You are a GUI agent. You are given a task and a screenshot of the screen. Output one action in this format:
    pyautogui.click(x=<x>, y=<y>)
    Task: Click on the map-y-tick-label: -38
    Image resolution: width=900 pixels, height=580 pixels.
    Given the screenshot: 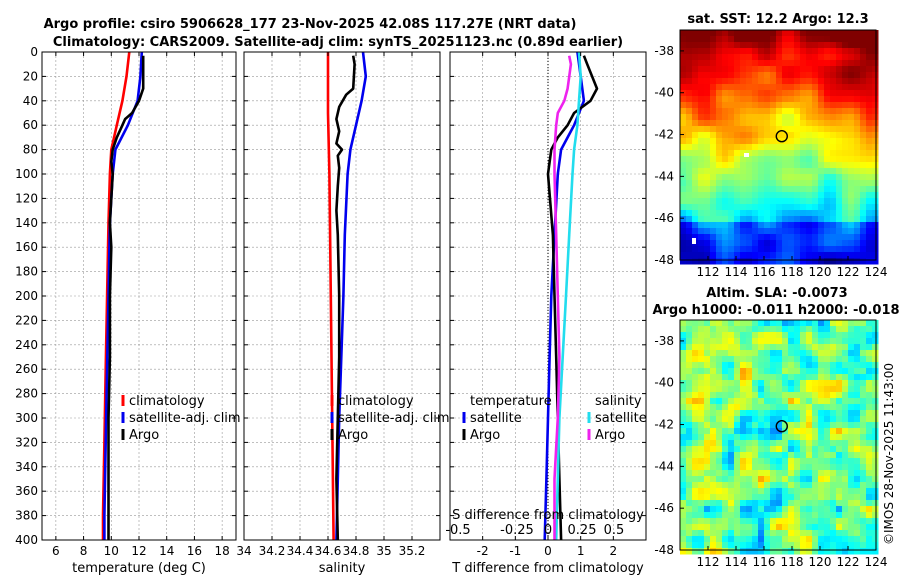 What is the action you would take?
    pyautogui.click(x=664, y=51)
    